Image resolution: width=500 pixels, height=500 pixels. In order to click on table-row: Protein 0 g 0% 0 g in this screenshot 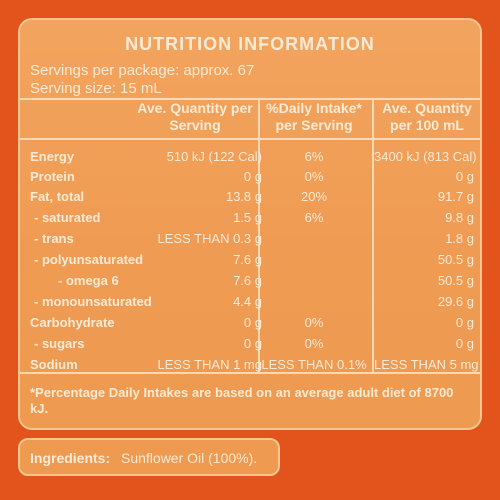, I will do `click(250, 176)`.